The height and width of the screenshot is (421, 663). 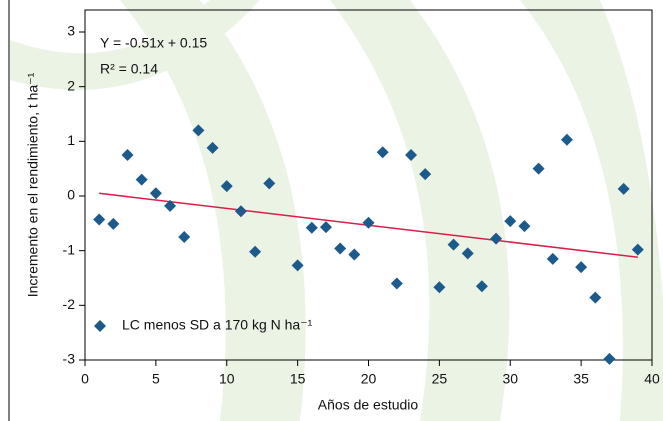 I want to click on x-tick-label: 10, so click(x=227, y=379).